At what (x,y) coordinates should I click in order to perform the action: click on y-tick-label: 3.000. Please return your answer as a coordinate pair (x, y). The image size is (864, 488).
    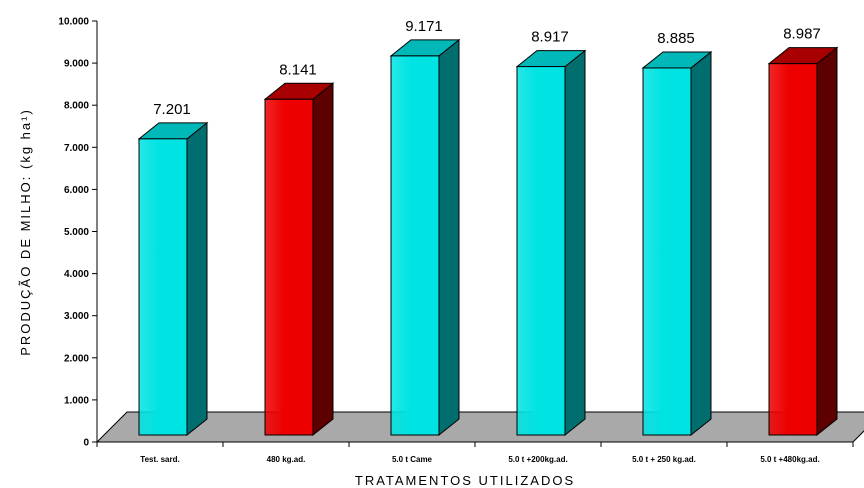
    Looking at the image, I should click on (76, 316).